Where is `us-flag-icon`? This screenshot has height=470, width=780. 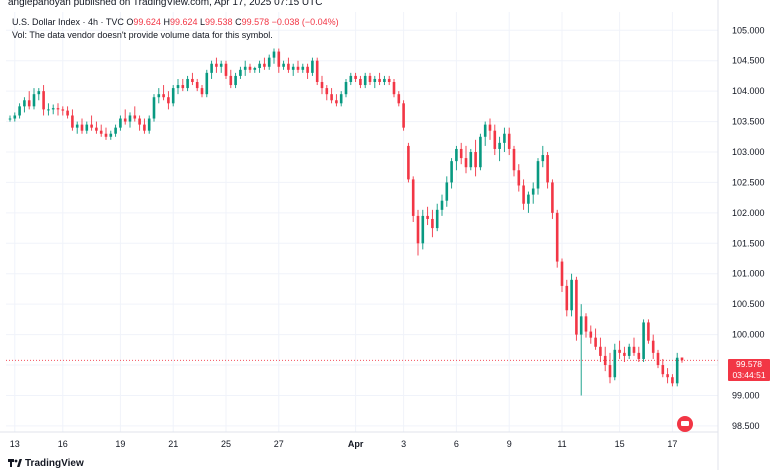
us-flag-icon is located at coordinates (685, 424).